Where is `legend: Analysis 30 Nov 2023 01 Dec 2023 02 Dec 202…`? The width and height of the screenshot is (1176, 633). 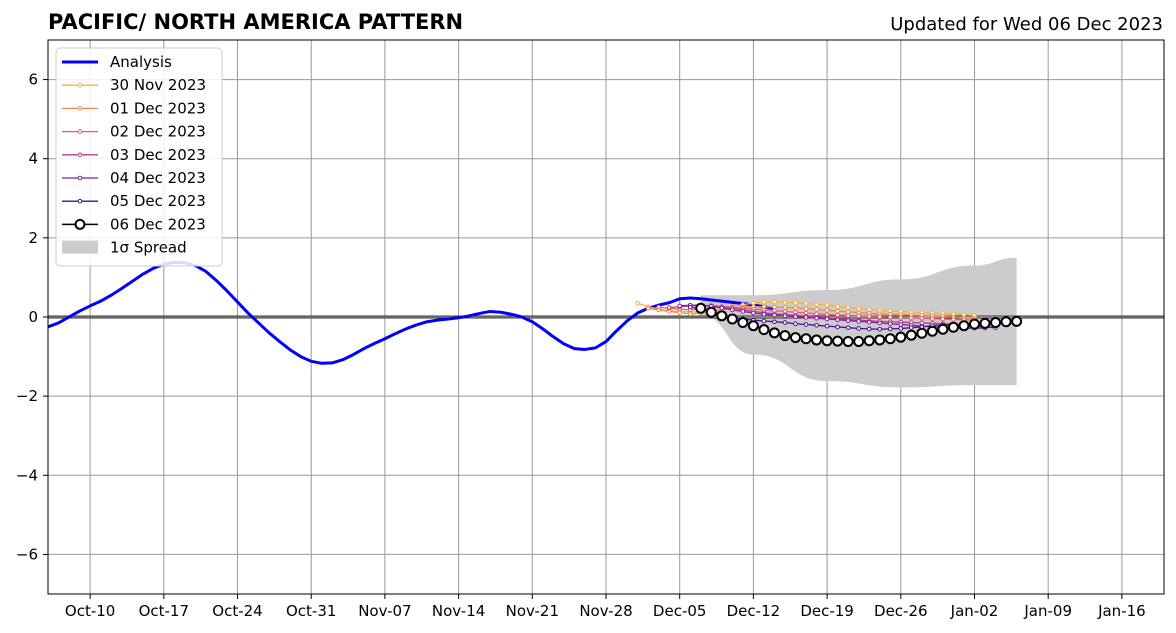
legend: Analysis 30 Nov 2023 01 Dec 2023 02 Dec 202… is located at coordinates (139, 157).